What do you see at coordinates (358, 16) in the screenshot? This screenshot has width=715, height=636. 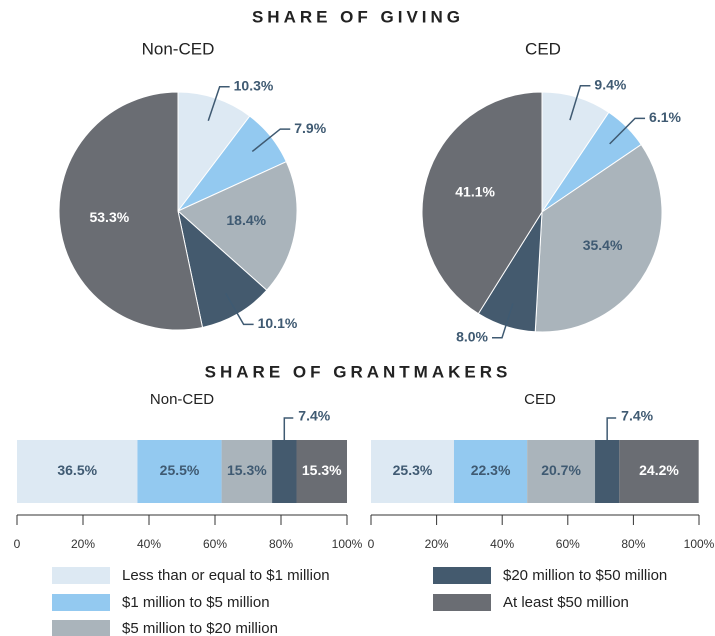 I see `section-title: SHARE OF GIVING` at bounding box center [358, 16].